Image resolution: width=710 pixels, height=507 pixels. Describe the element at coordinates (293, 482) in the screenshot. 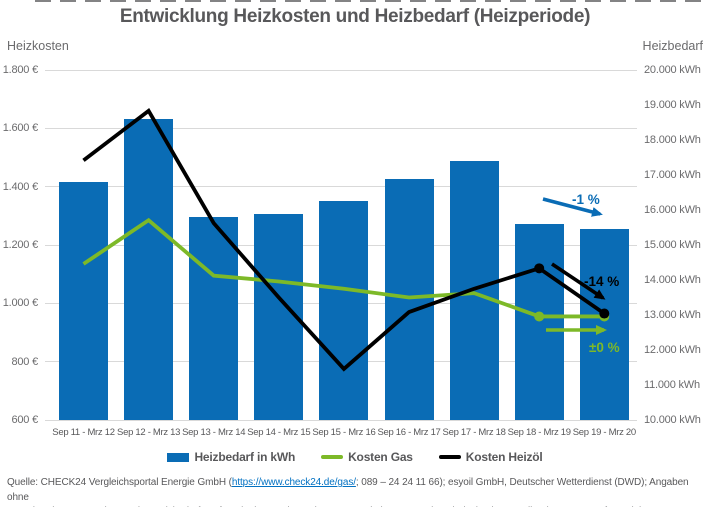

I see `check24-link: https://www.check24.de/gas/` at that location.